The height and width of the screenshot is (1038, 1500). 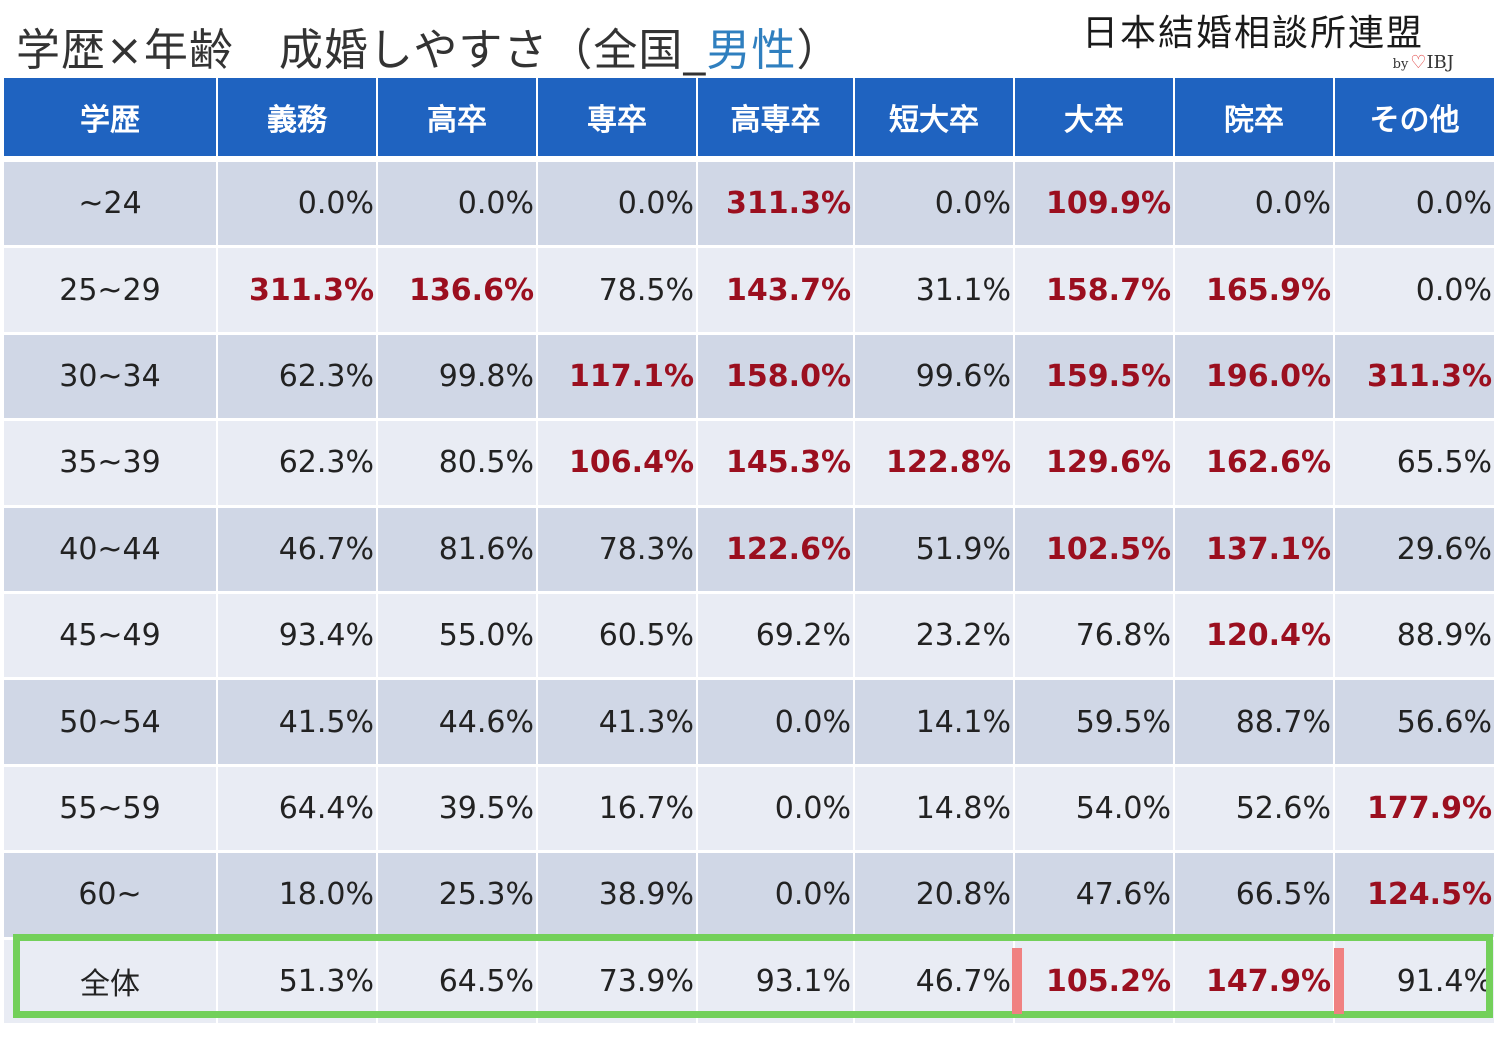 I want to click on row-label: 50~54, so click(x=111, y=723).